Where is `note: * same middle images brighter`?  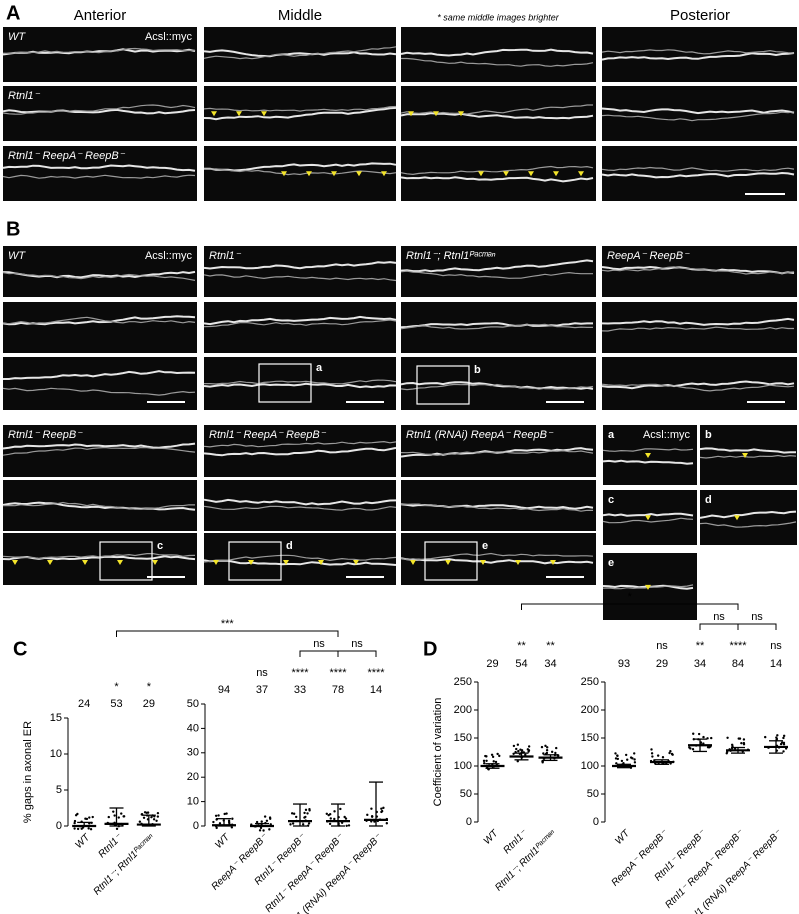
note: * same middle images brighter is located at coordinates (498, 17).